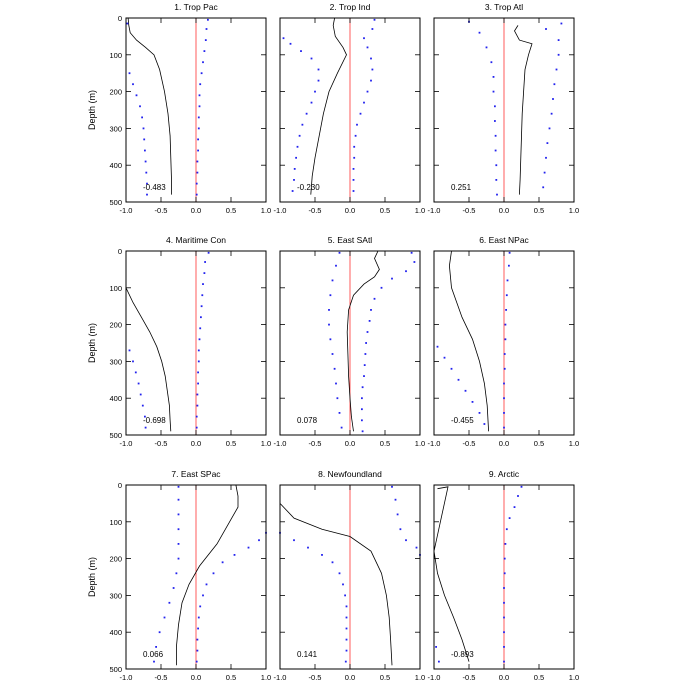  I want to click on y-axis-label: Depth (m), so click(92, 577).